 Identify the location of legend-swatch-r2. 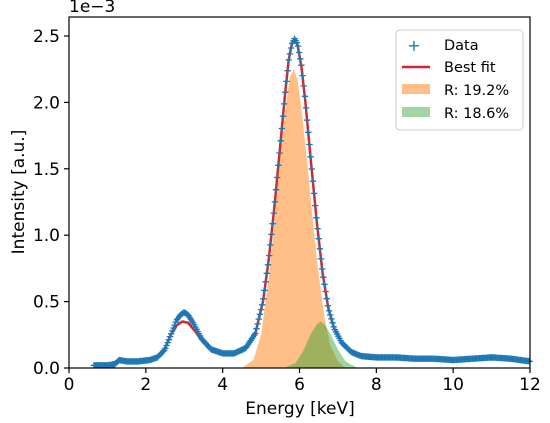
(416, 112).